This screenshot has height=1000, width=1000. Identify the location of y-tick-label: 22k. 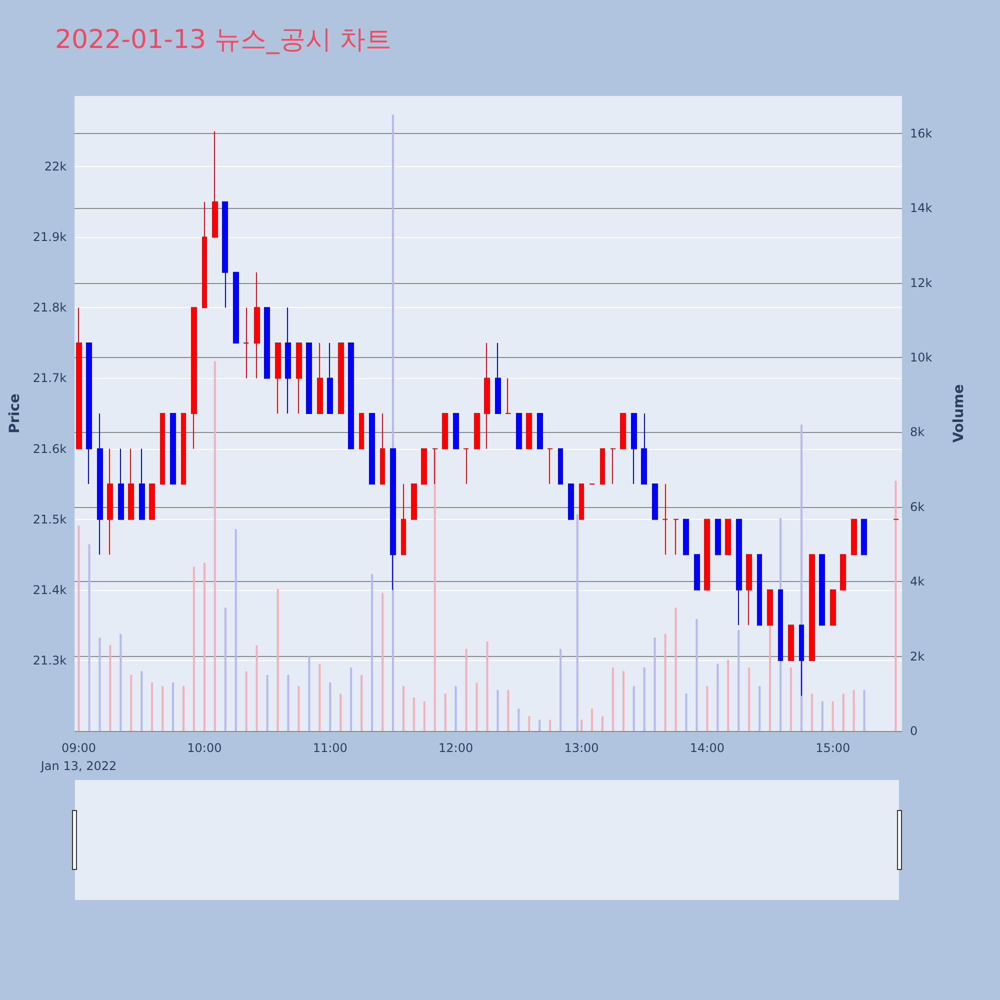
(55, 167).